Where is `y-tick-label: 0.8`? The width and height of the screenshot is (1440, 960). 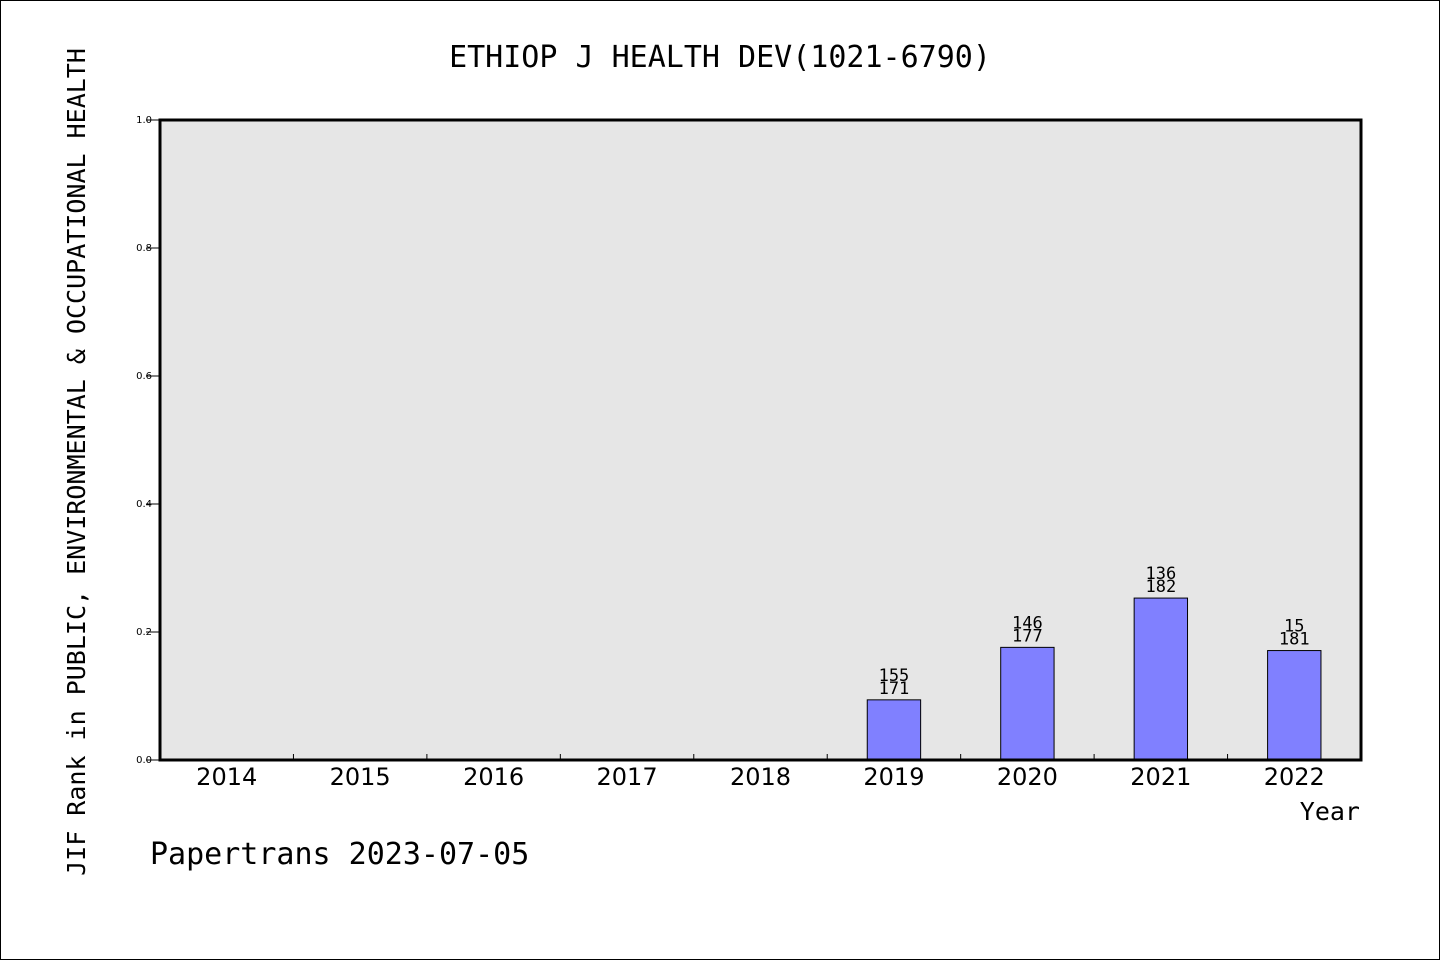
y-tick-label: 0.8 is located at coordinates (144, 248).